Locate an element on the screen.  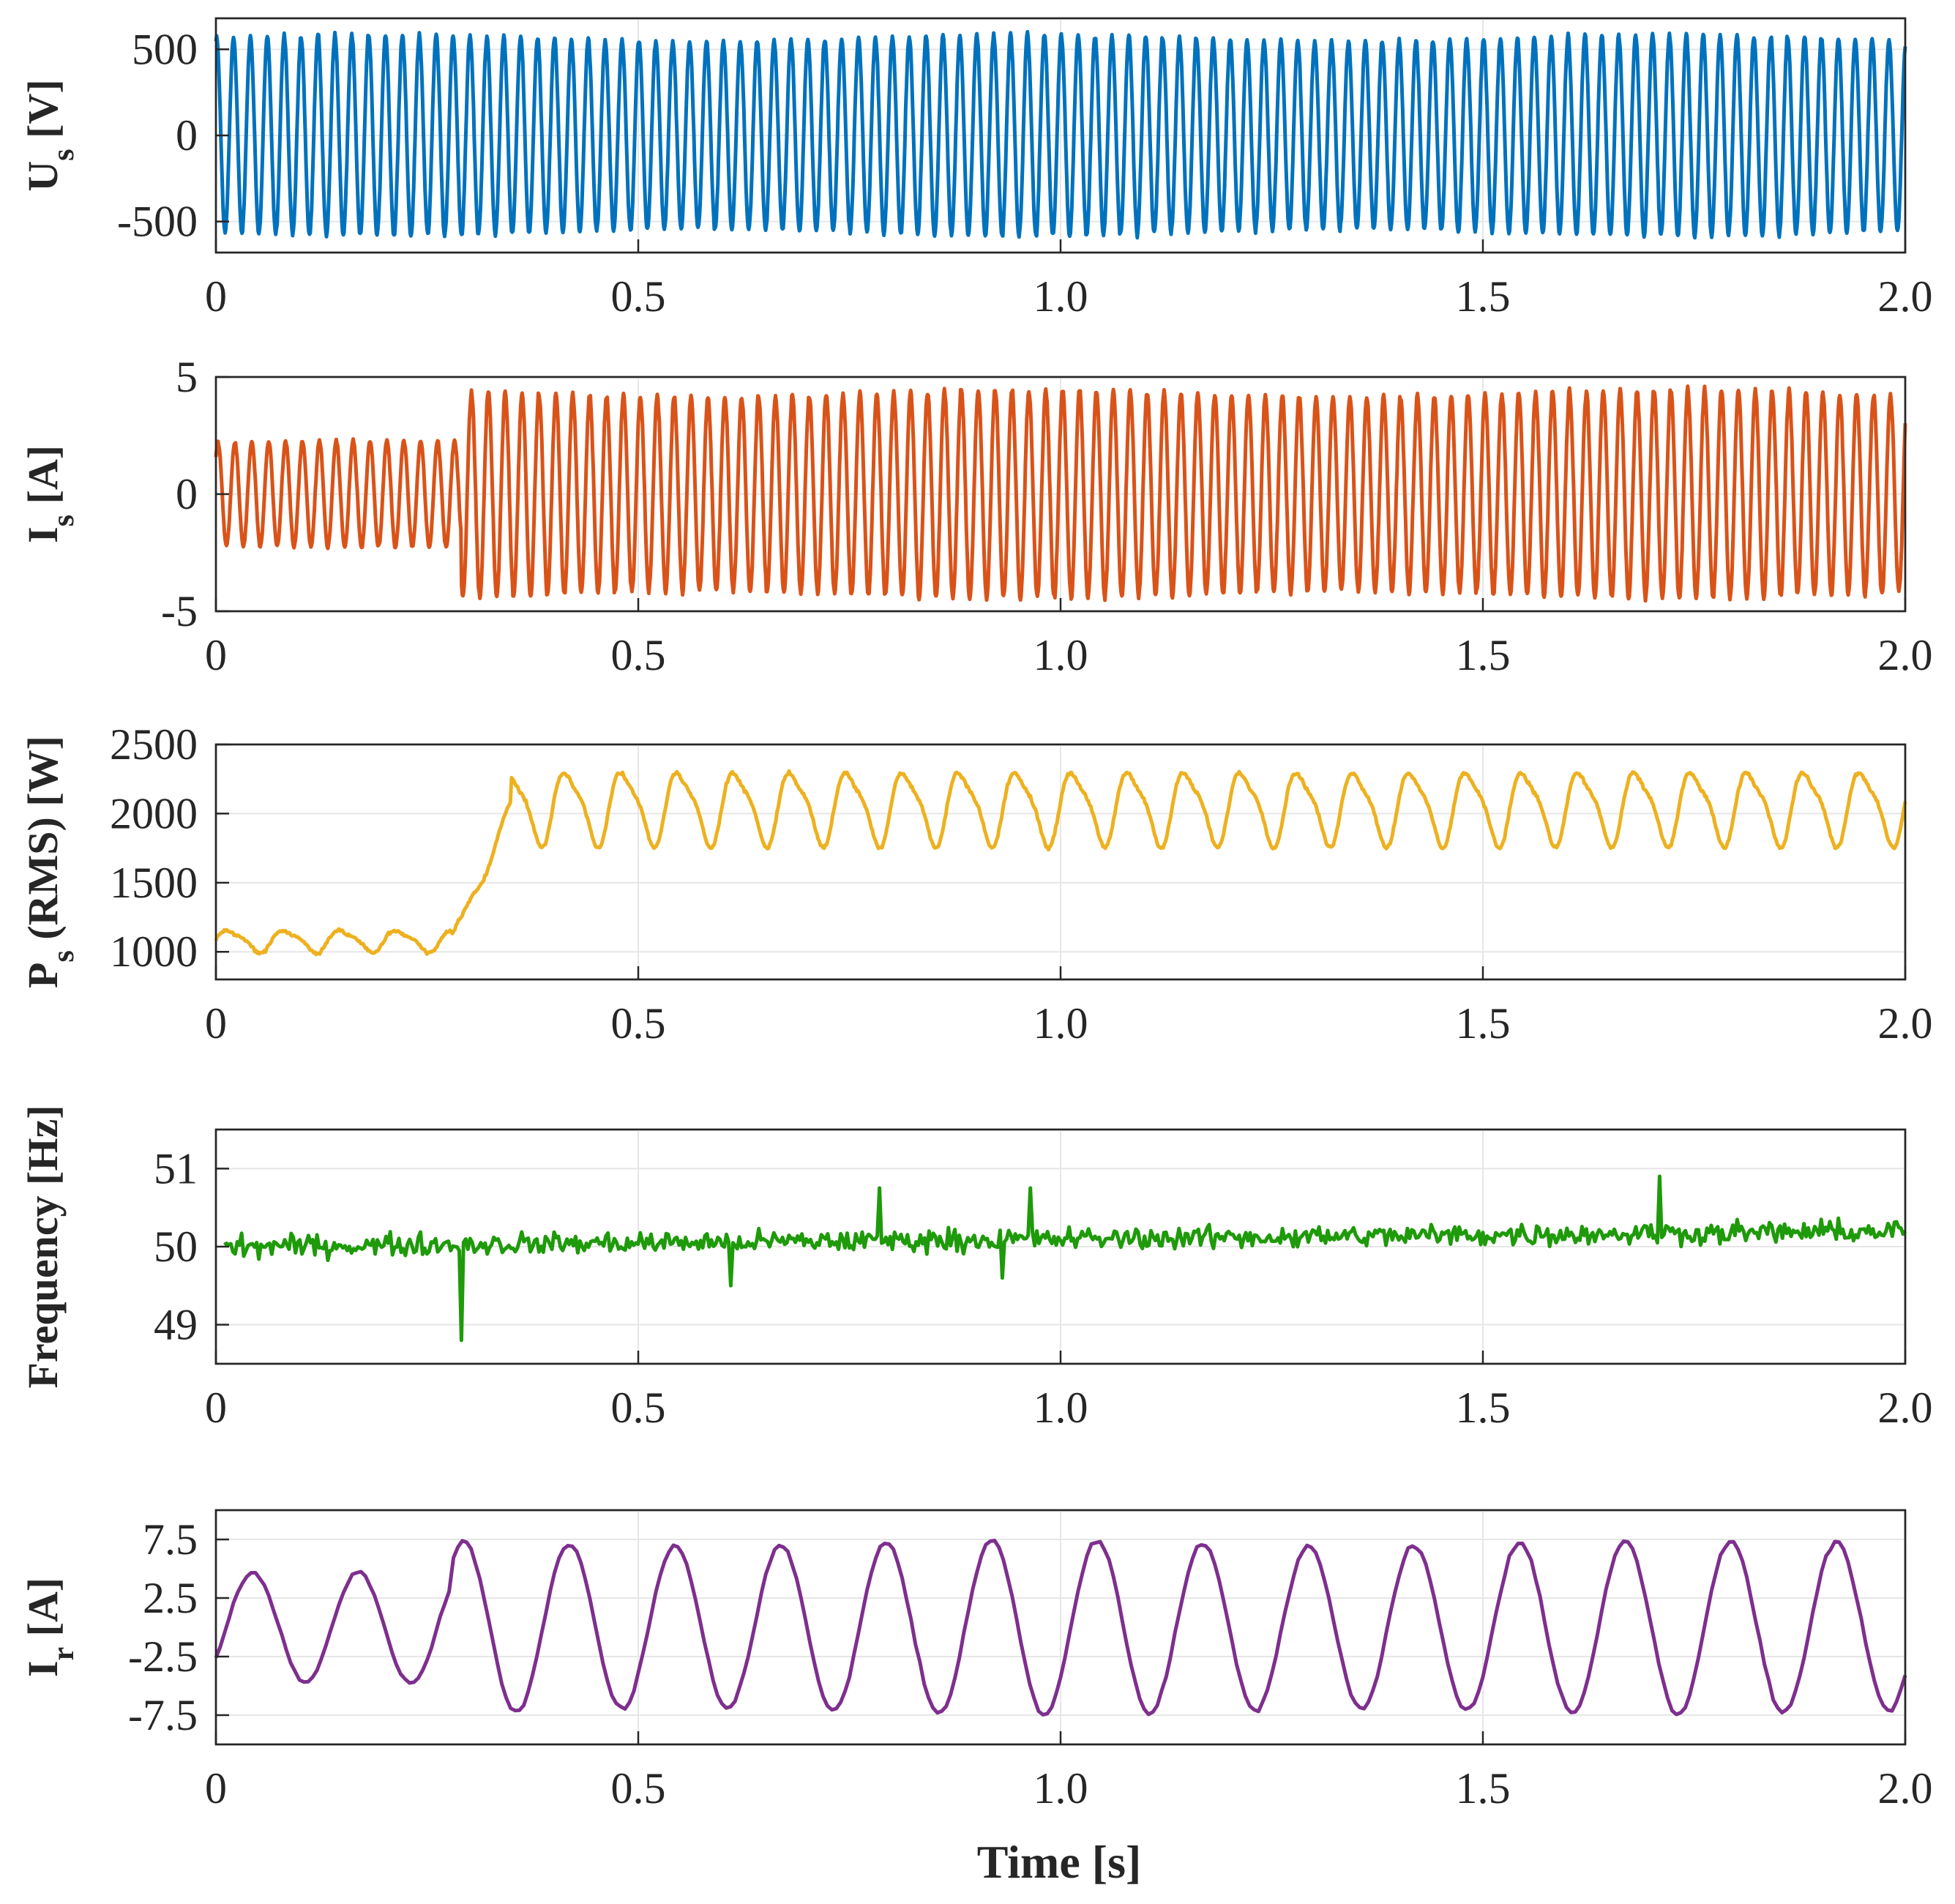
y-label-main: U is located at coordinates (43, 176).